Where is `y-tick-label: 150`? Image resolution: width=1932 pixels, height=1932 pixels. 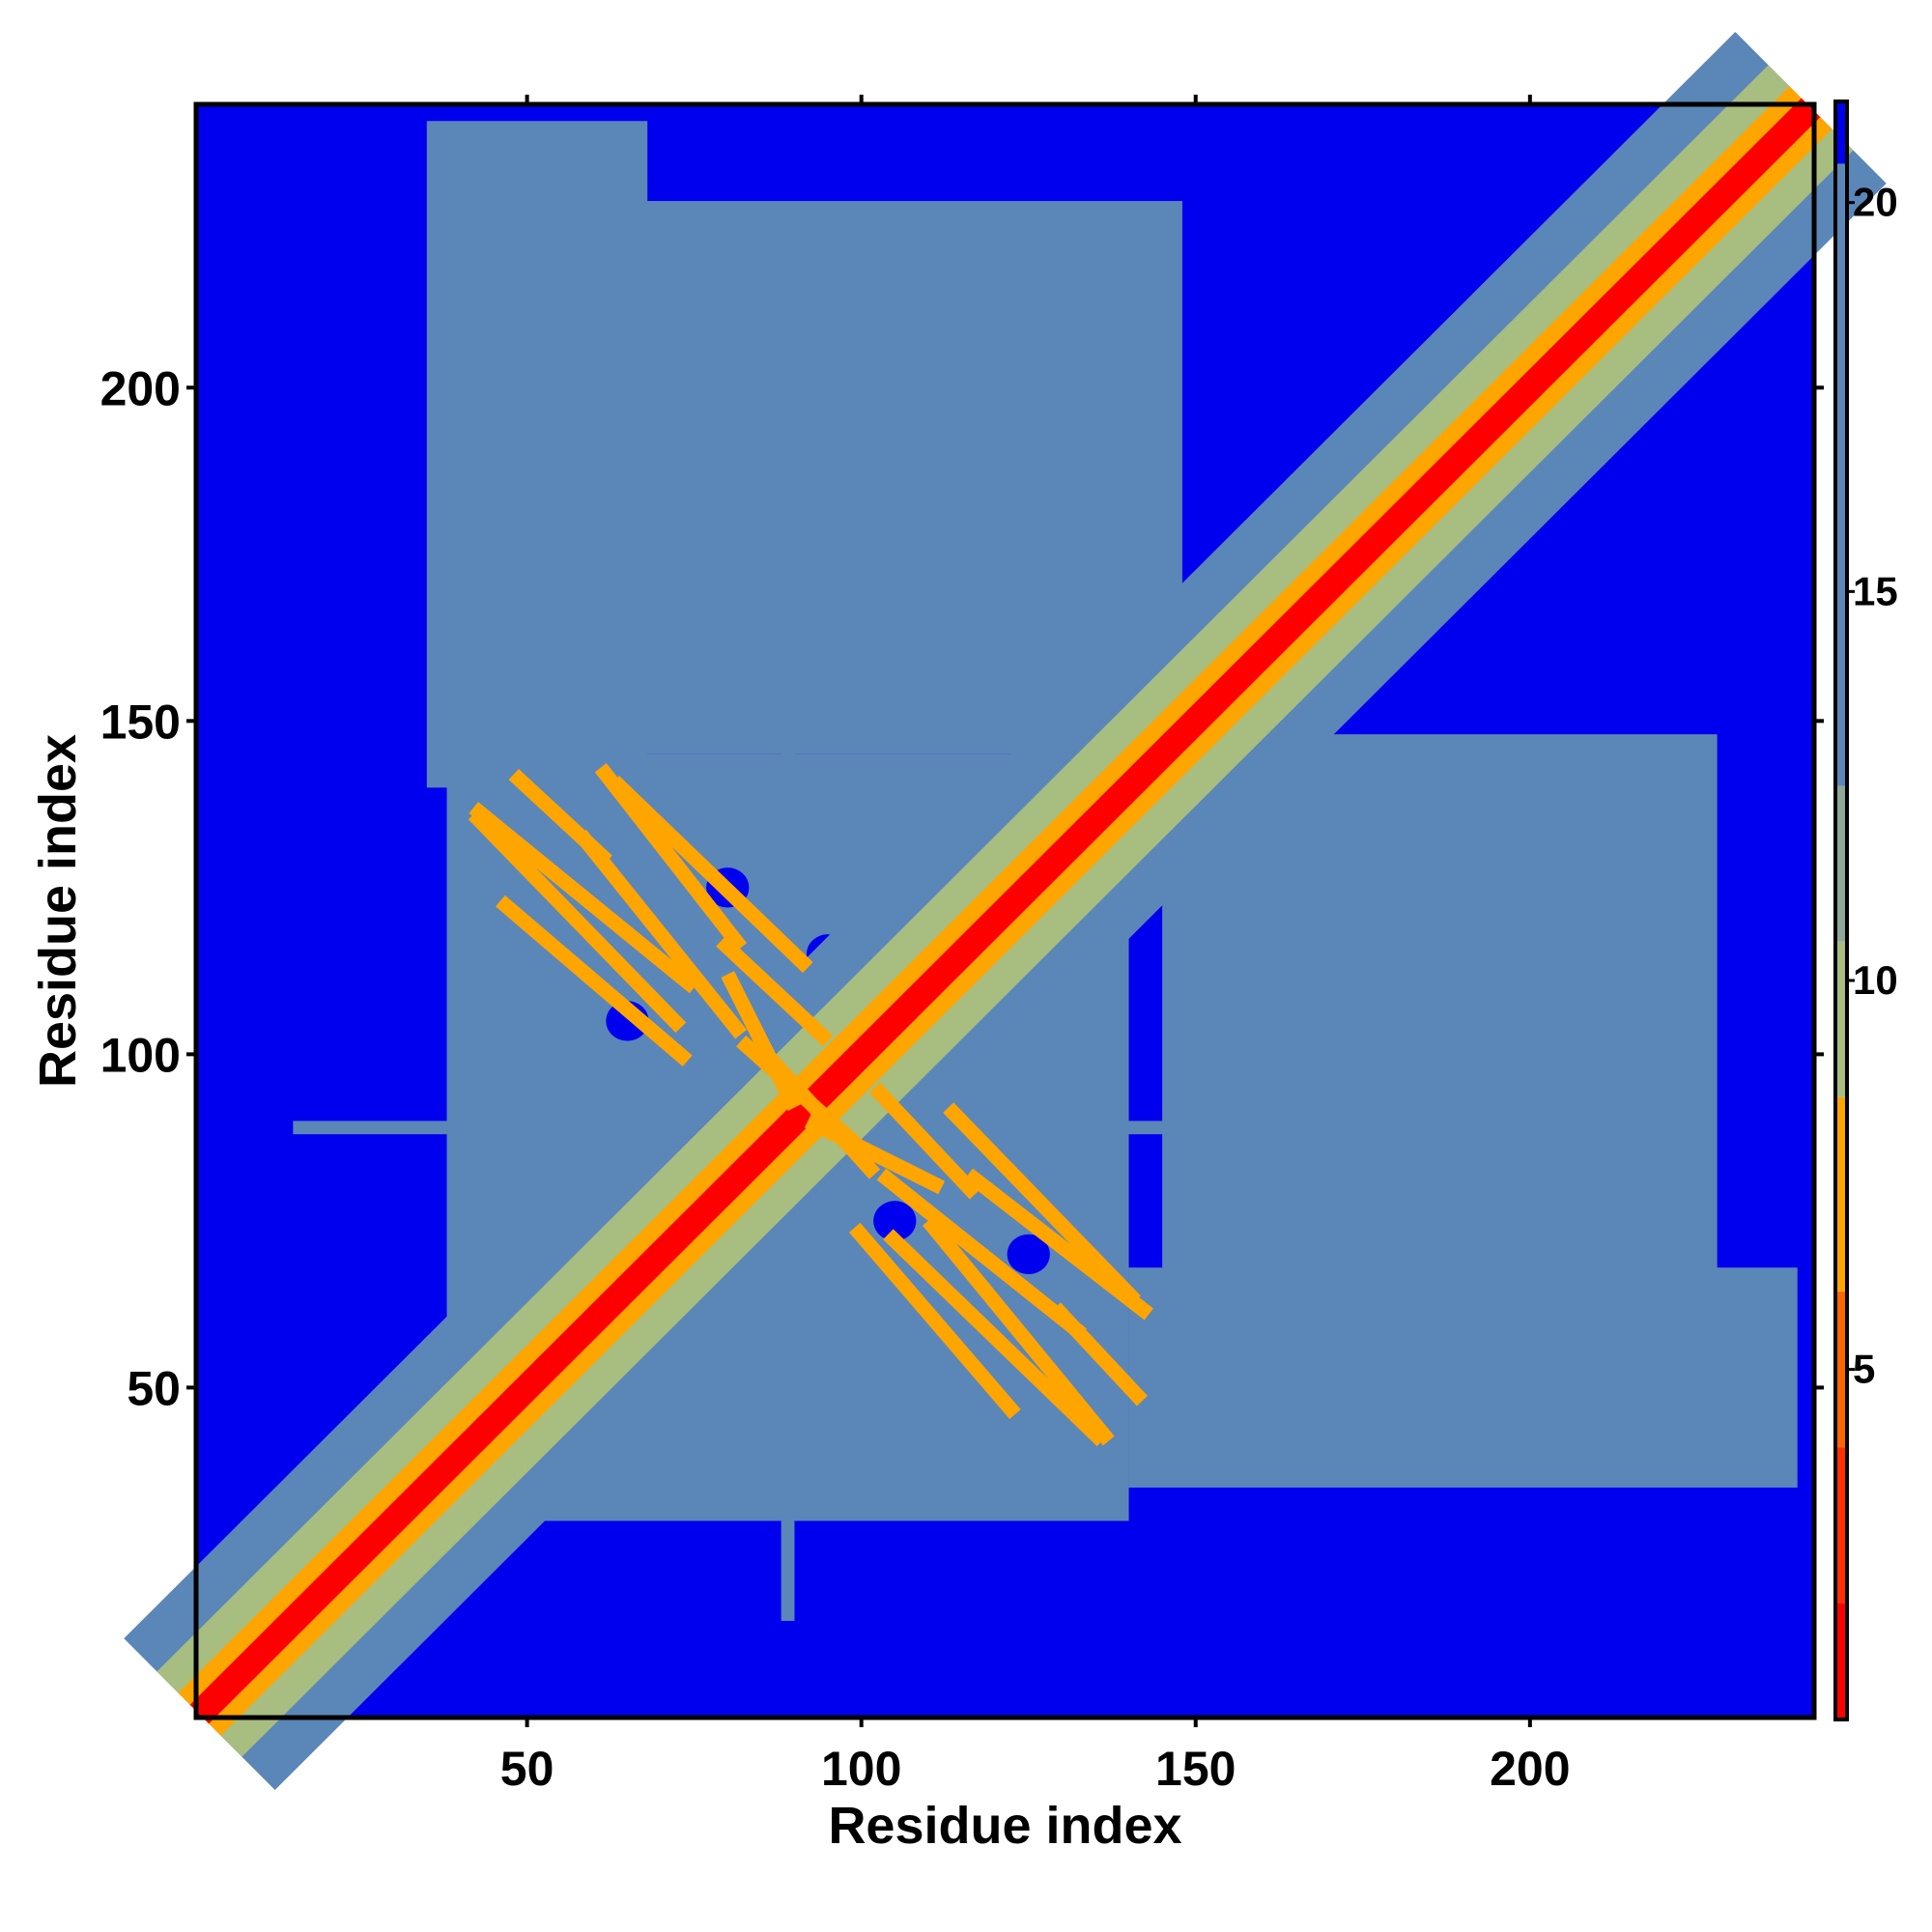
y-tick-label: 150 is located at coordinates (140, 722).